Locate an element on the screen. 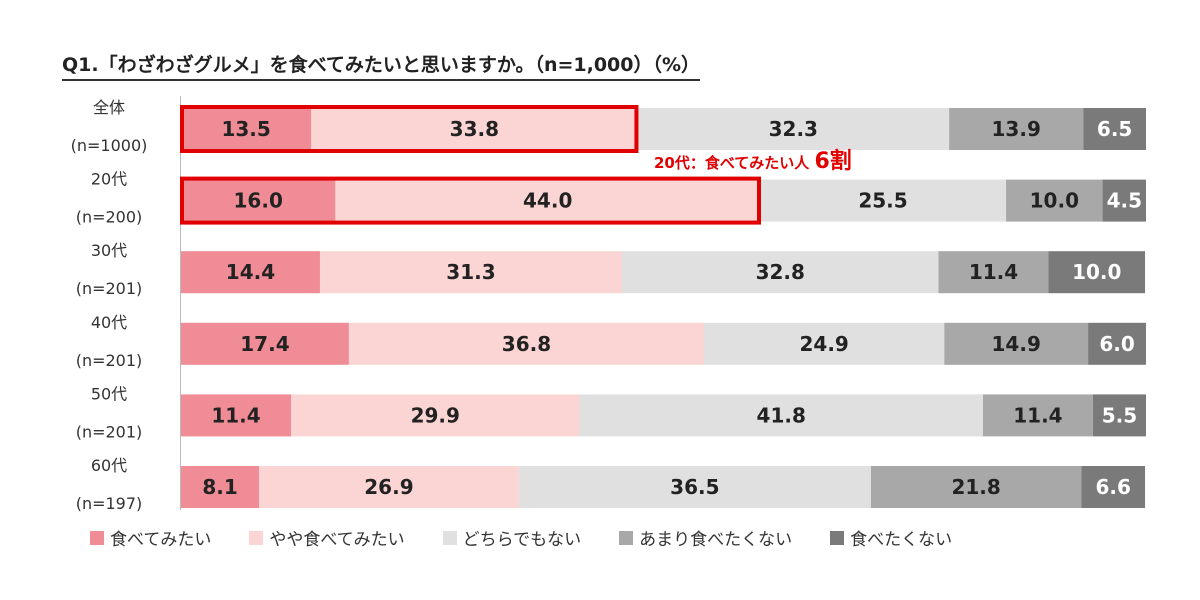 The image size is (1200, 600). category-label: 30代 is located at coordinates (109, 250).